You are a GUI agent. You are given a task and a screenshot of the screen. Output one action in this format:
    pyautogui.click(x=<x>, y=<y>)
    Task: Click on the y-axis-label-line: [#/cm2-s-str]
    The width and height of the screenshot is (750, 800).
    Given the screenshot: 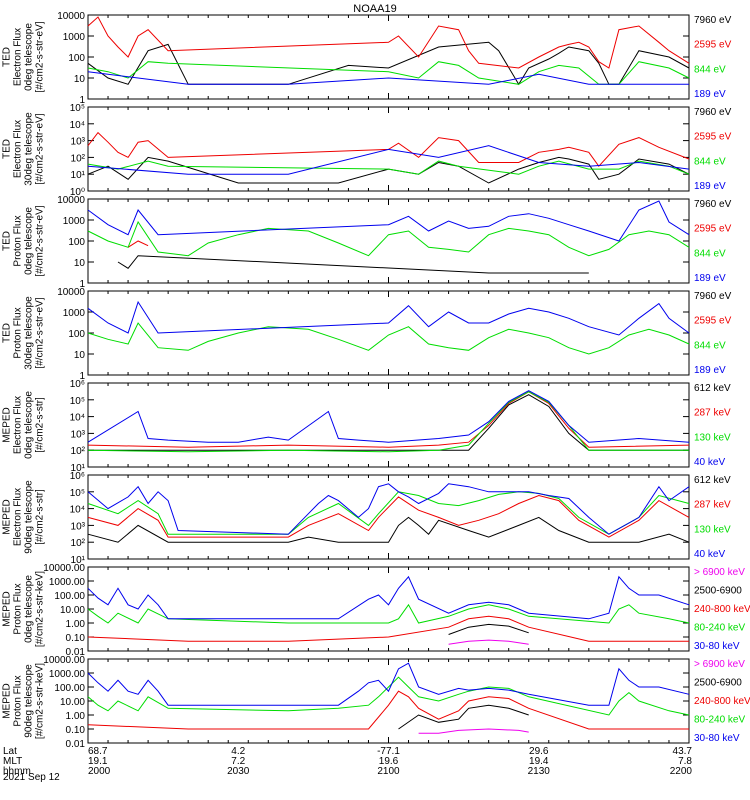 What is the action you would take?
    pyautogui.click(x=40, y=425)
    